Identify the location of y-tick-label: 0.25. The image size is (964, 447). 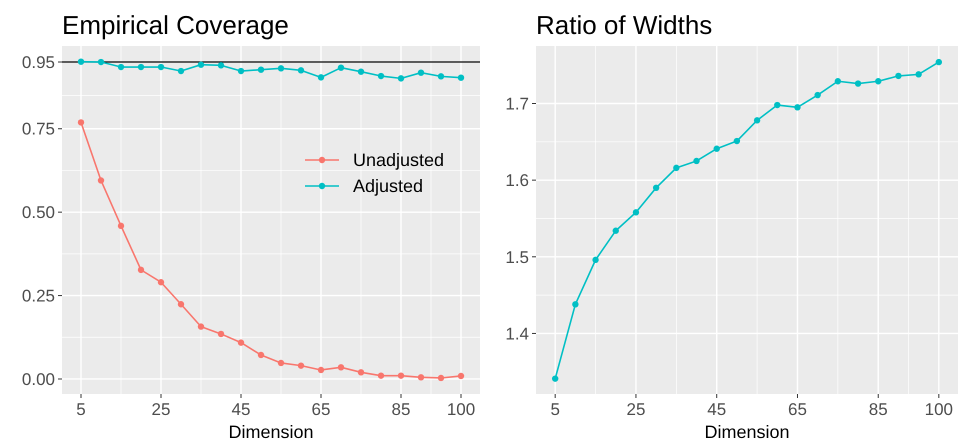
(38, 296).